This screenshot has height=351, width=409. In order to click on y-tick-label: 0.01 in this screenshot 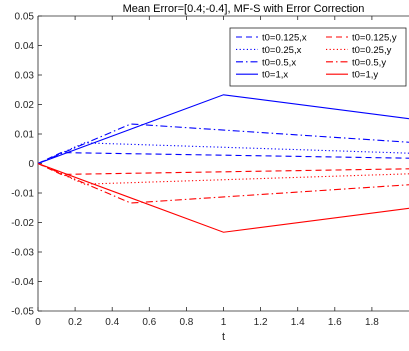, I will do `click(25, 135)`.